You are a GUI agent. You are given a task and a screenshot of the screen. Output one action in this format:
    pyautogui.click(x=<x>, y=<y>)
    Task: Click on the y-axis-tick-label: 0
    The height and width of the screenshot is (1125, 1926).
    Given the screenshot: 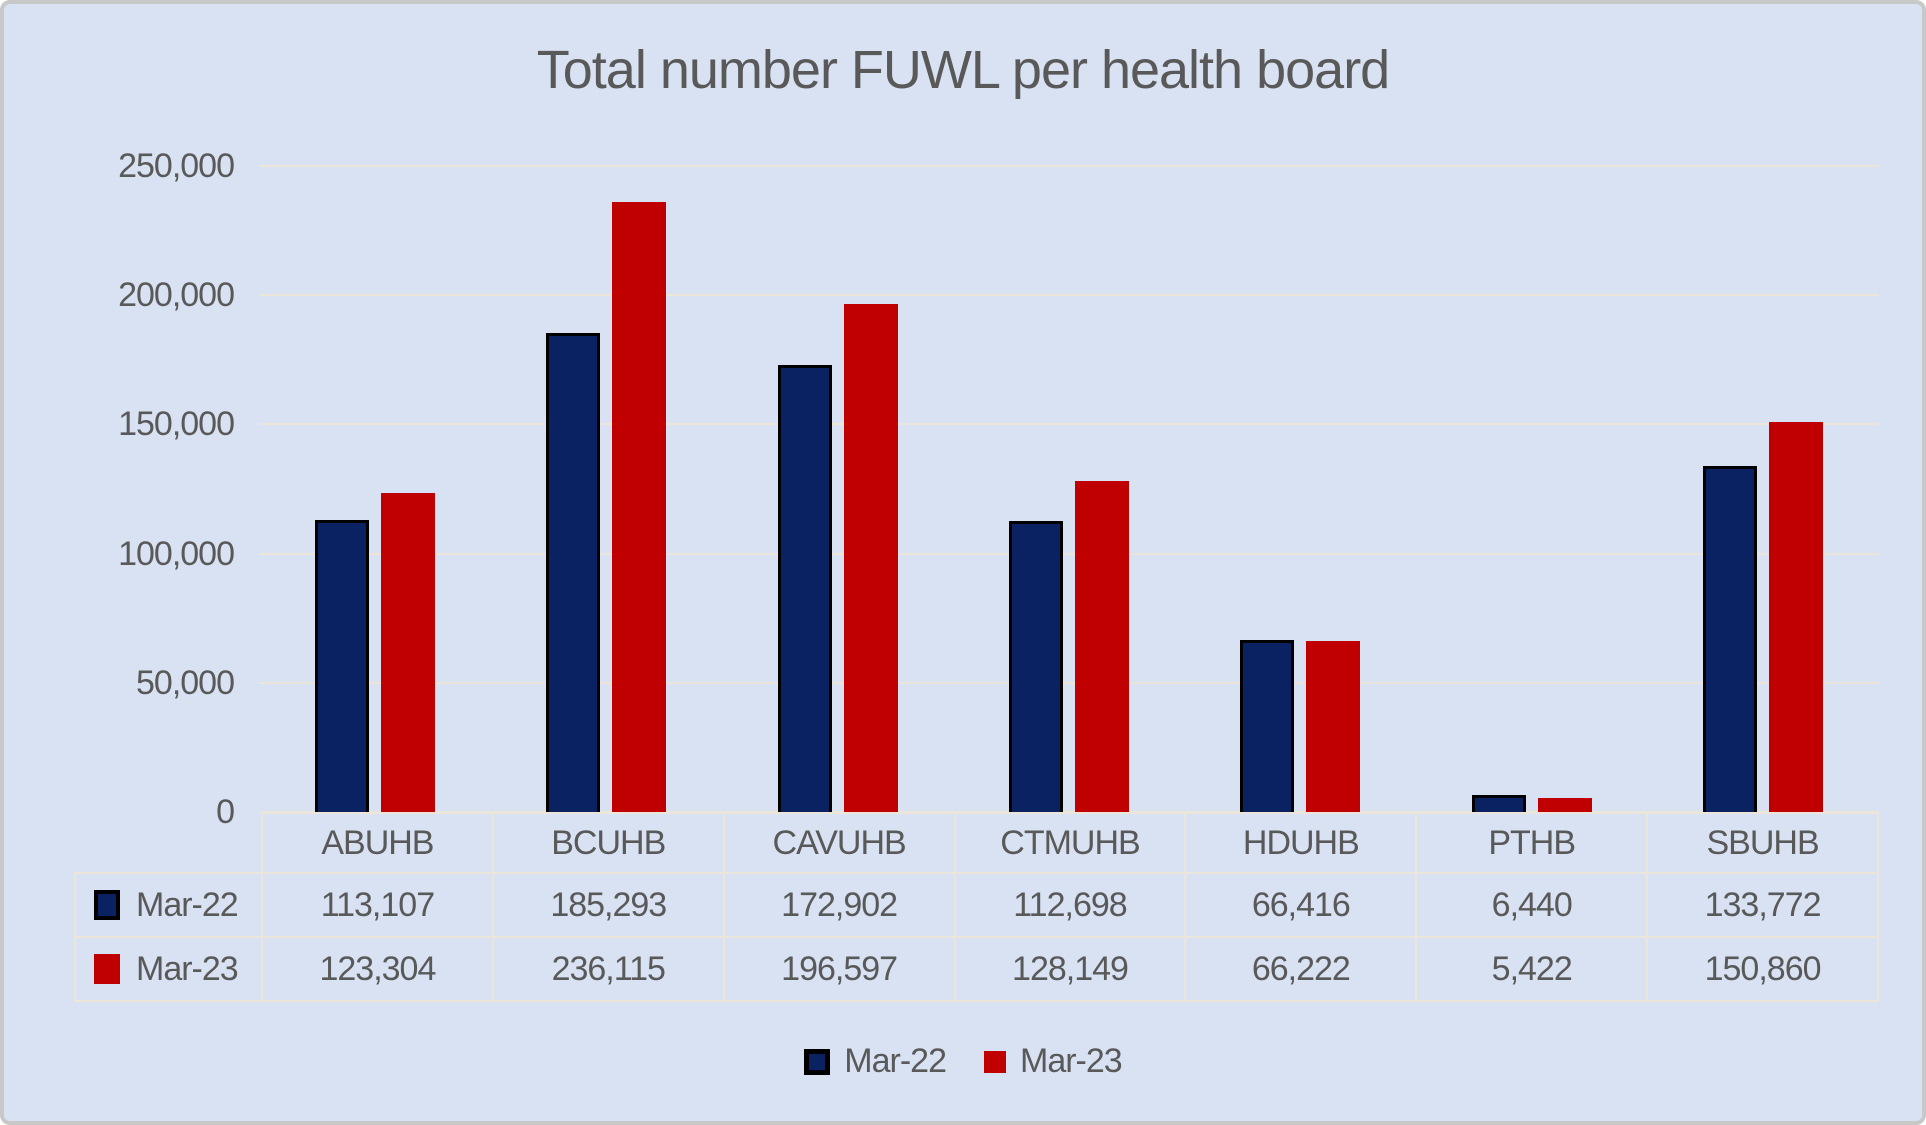 What is the action you would take?
    pyautogui.click(x=225, y=812)
    